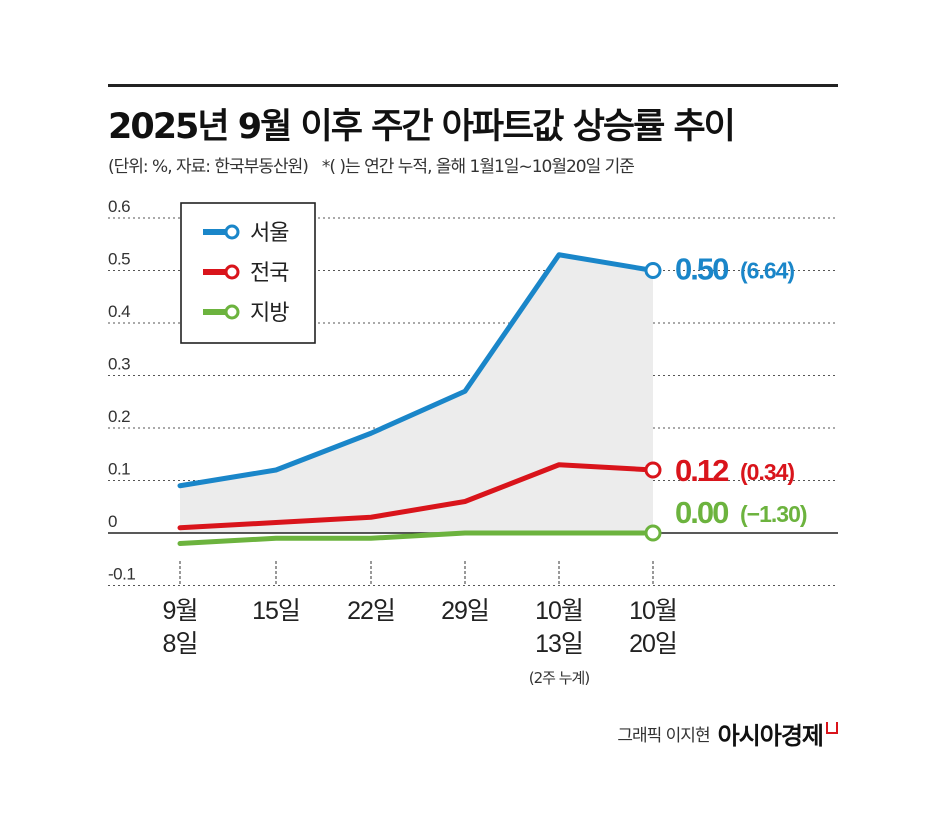 The image size is (946, 828). What do you see at coordinates (180, 611) in the screenshot?
I see `x-tick-label: 9월` at bounding box center [180, 611].